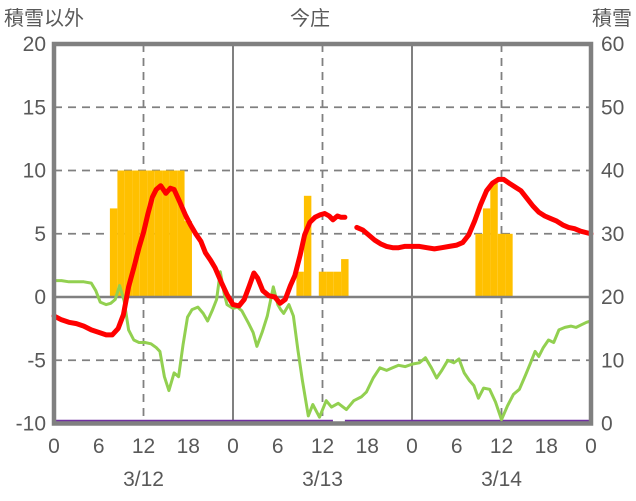  Describe the element at coordinates (612, 44) in the screenshot. I see `y-right-tick-label: 60` at that location.